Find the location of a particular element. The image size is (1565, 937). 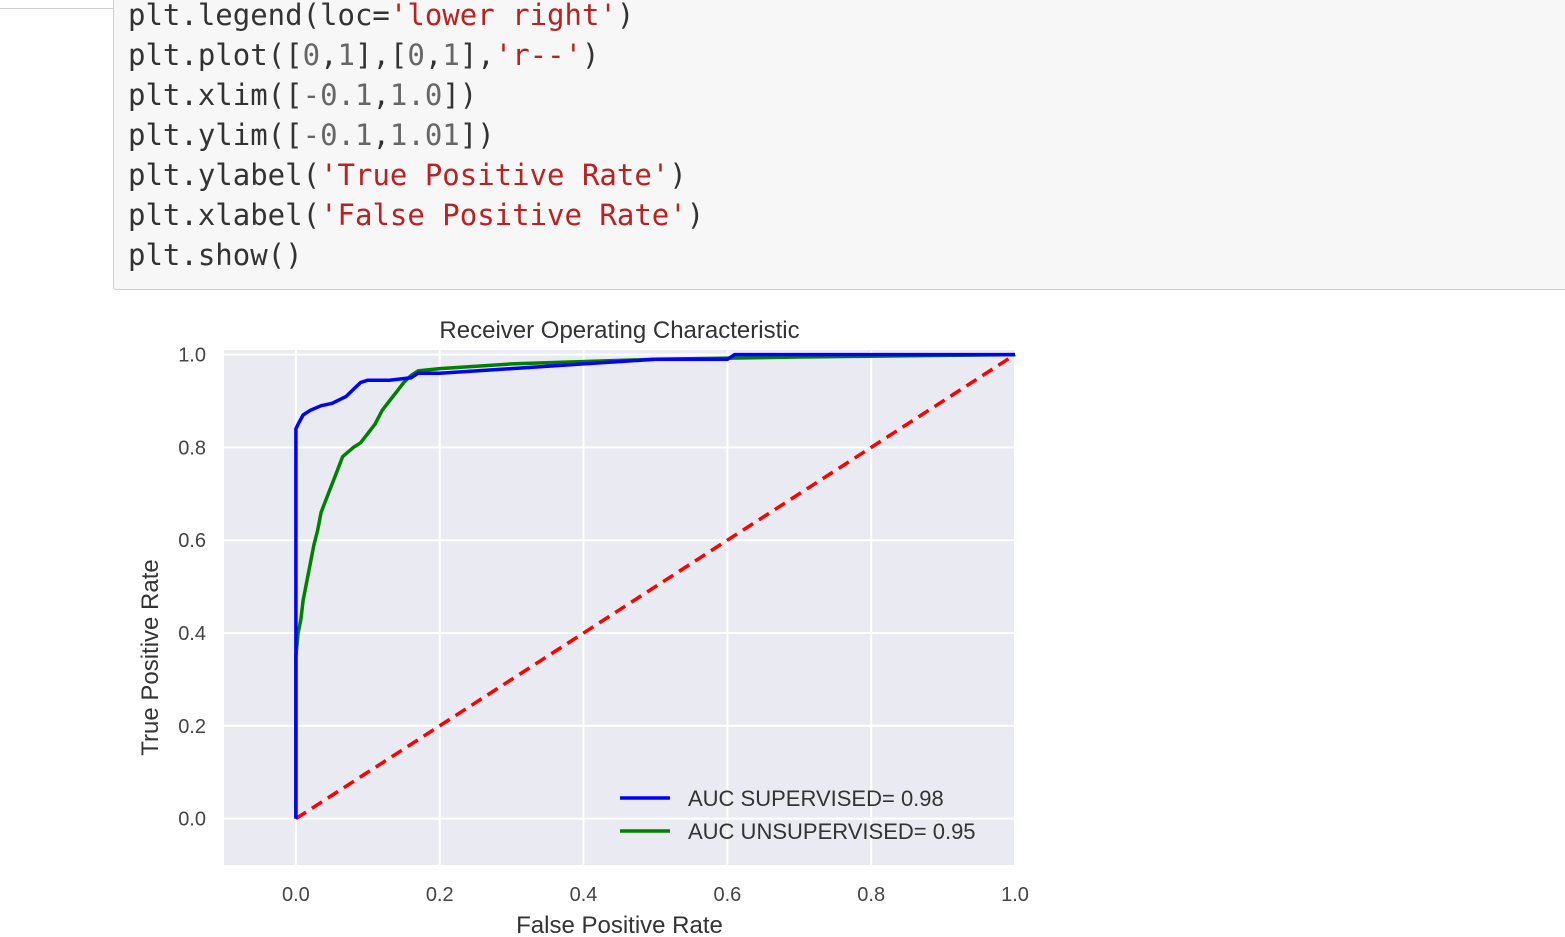

legend-label: AUC UNSUPERVISED= 0.95 is located at coordinates (832, 831).